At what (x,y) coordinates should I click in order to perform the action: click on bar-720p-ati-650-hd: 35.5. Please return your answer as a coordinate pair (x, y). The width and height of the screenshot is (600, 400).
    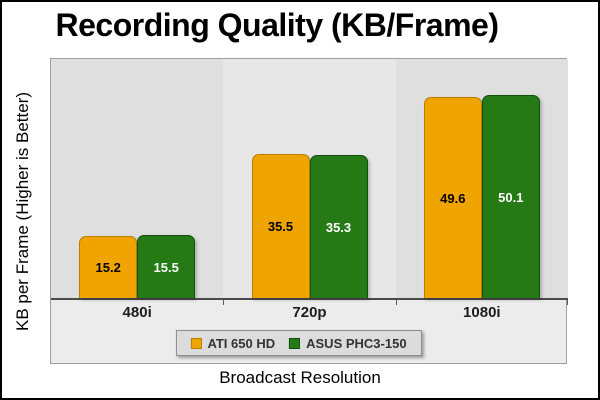
    Looking at the image, I should click on (280, 226).